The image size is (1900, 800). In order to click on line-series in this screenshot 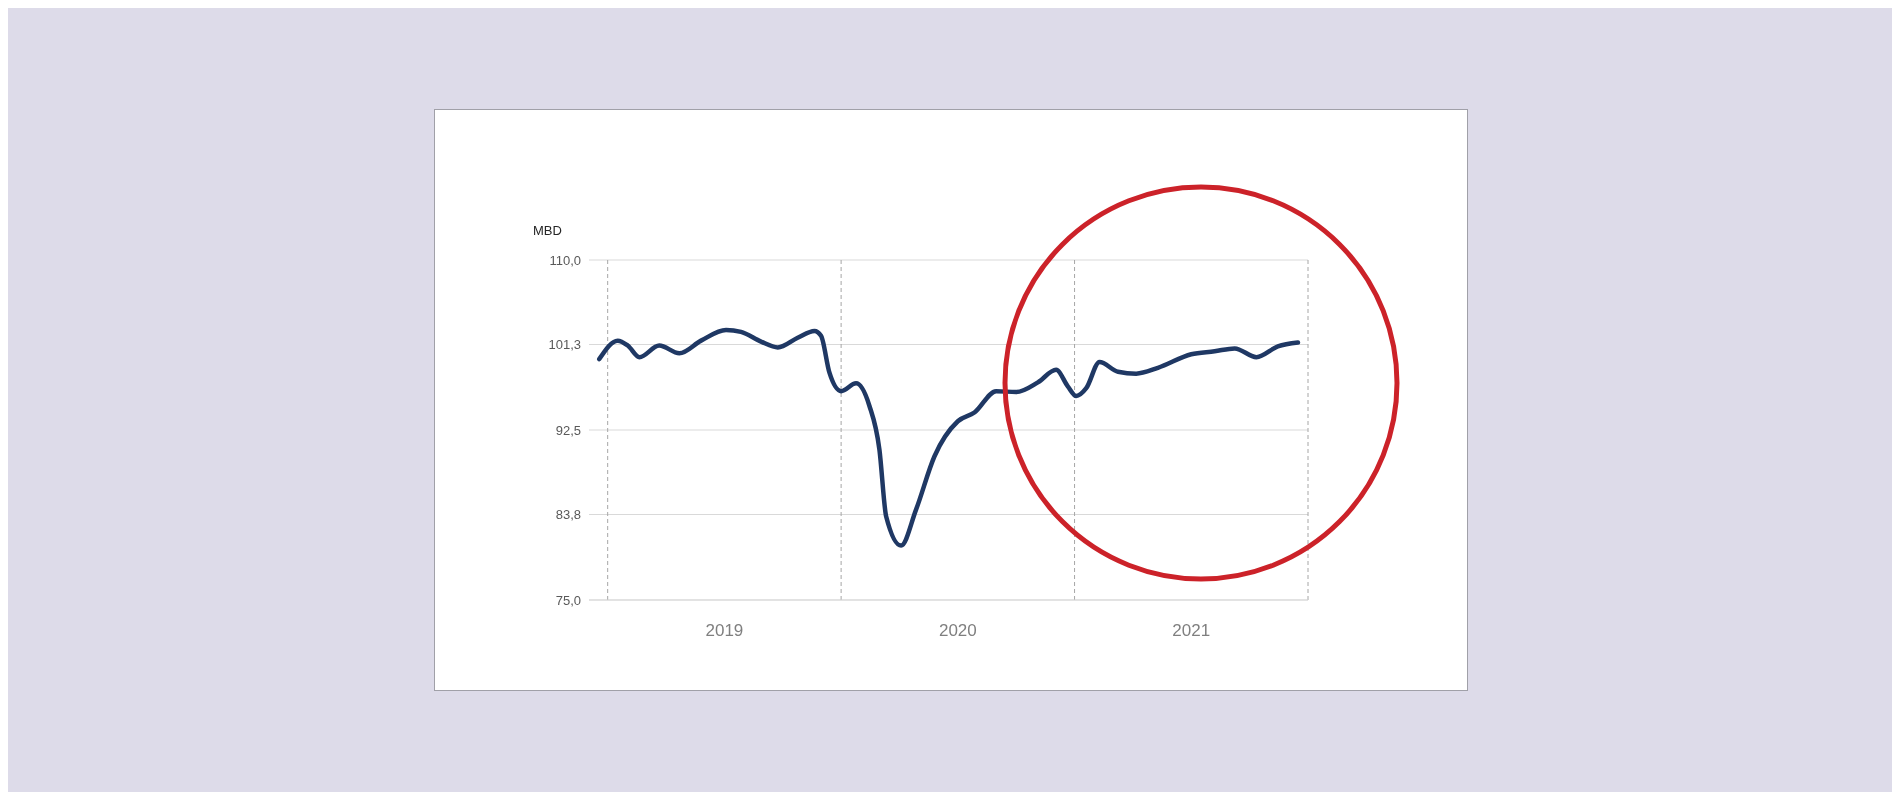, I will do `click(949, 437)`.